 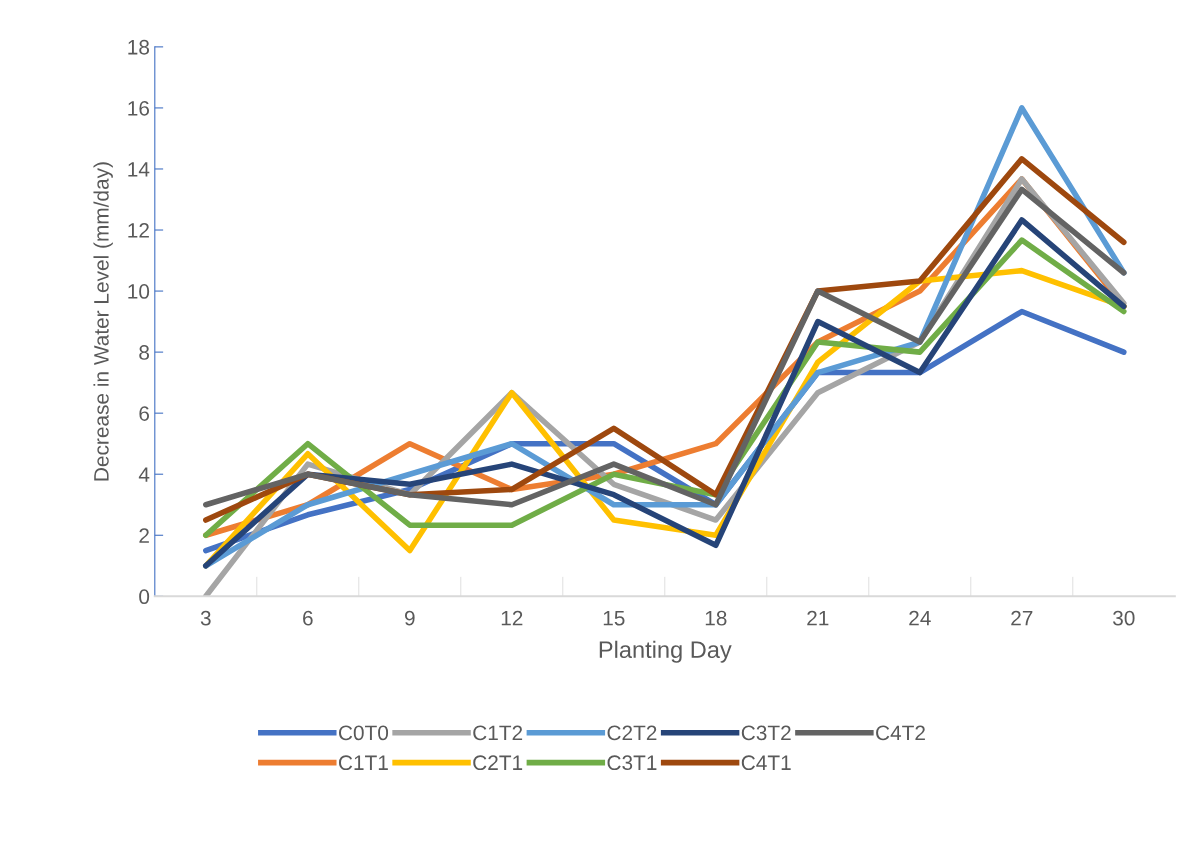 What do you see at coordinates (900, 733) in the screenshot?
I see `legend-label: C4T2` at bounding box center [900, 733].